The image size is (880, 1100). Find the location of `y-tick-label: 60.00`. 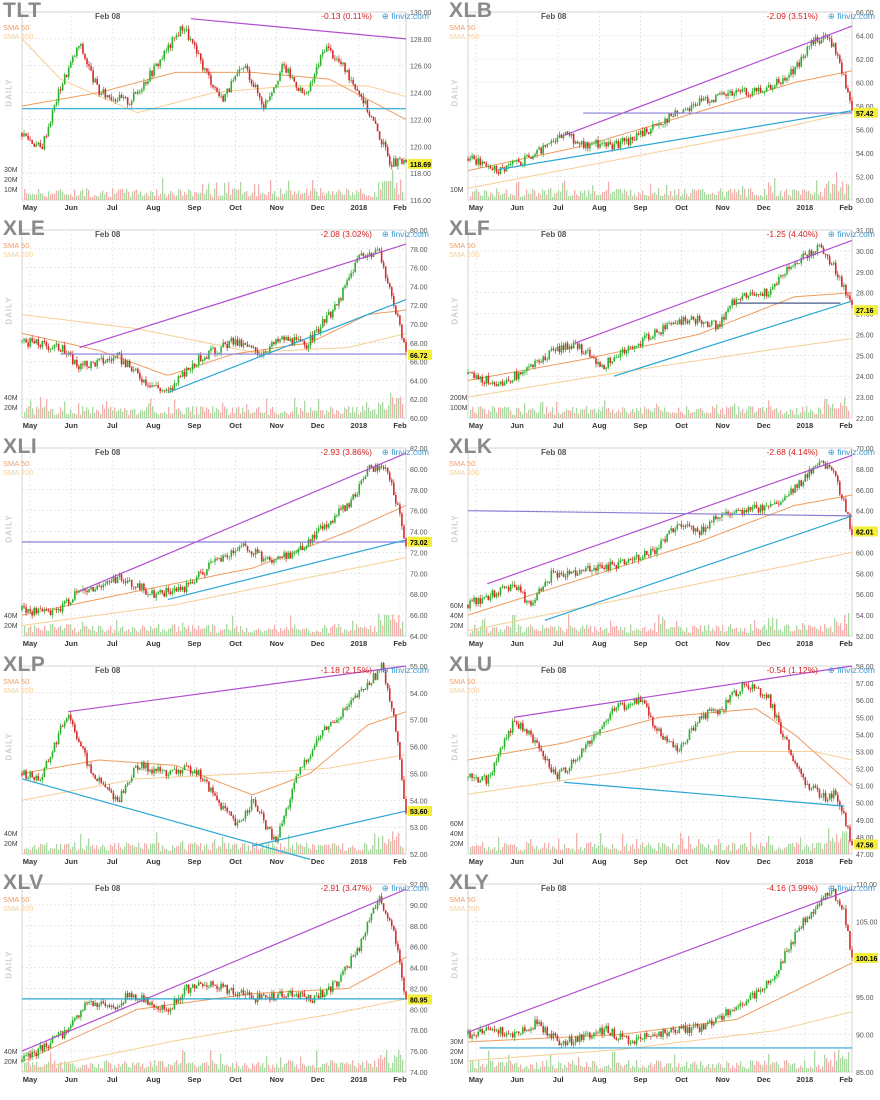

y-tick-label: 60.00 is located at coordinates (865, 84).